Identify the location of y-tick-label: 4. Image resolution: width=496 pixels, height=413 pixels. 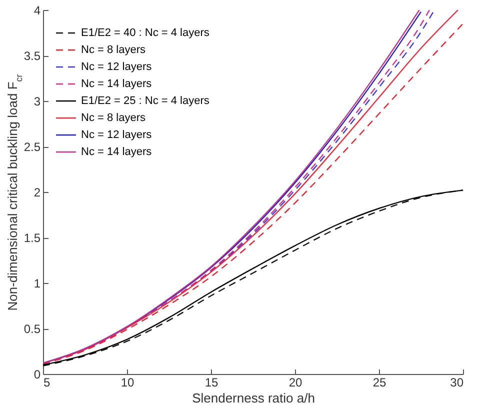
(37, 11).